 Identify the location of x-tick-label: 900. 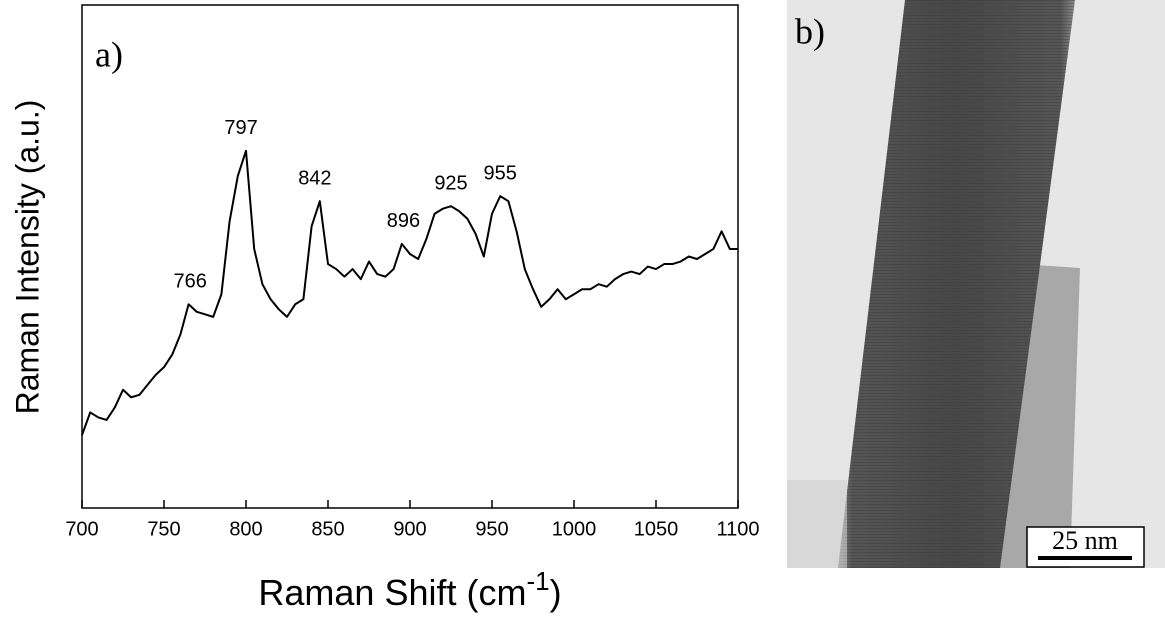
(409, 529).